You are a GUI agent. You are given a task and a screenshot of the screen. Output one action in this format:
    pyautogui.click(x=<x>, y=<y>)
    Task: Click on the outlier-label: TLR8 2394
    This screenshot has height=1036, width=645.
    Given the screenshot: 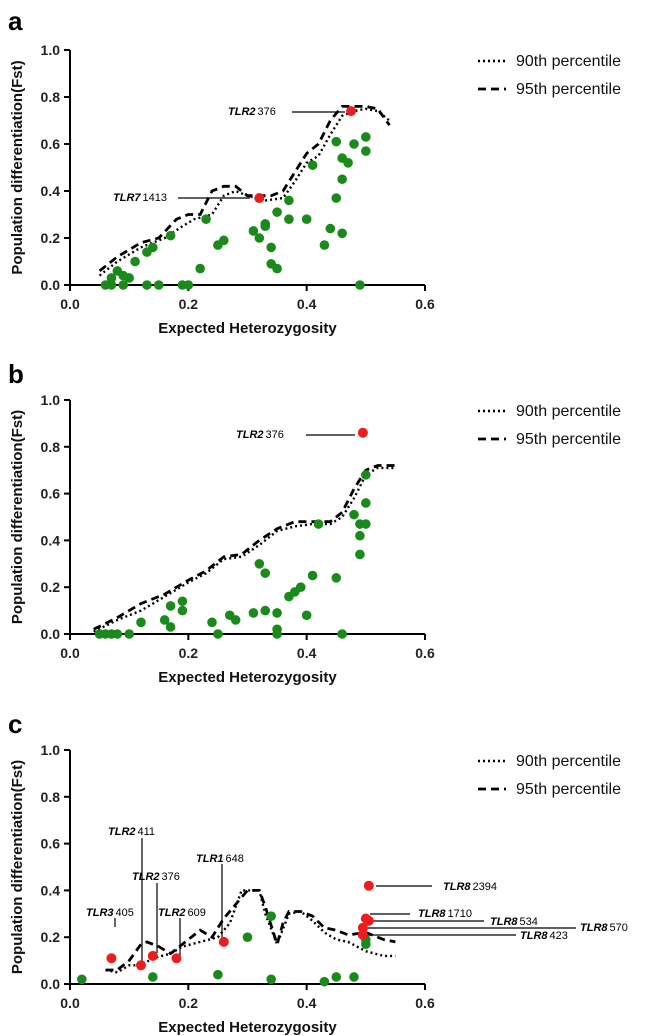 What is the action you would take?
    pyautogui.click(x=470, y=887)
    